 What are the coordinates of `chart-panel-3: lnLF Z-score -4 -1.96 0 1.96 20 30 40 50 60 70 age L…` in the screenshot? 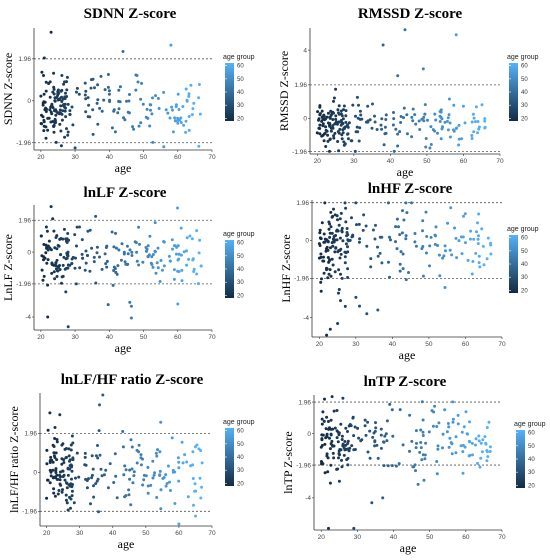 It's located at (128, 270).